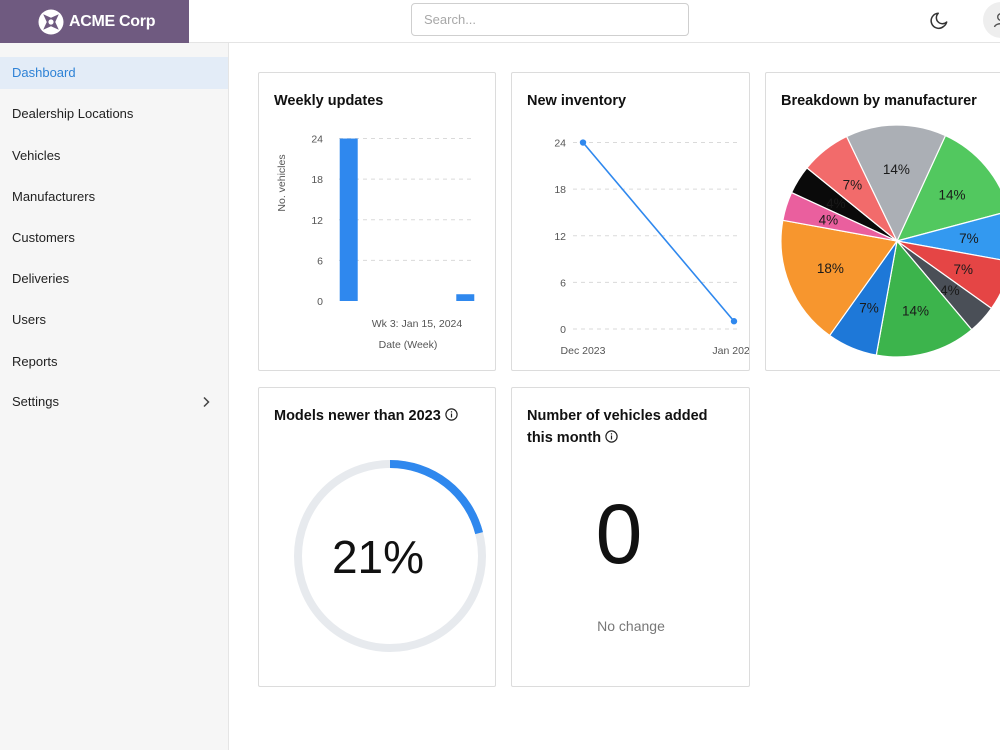 Image resolution: width=1000 pixels, height=750 pixels. I want to click on x-tick-label: Dec 2023, so click(583, 351).